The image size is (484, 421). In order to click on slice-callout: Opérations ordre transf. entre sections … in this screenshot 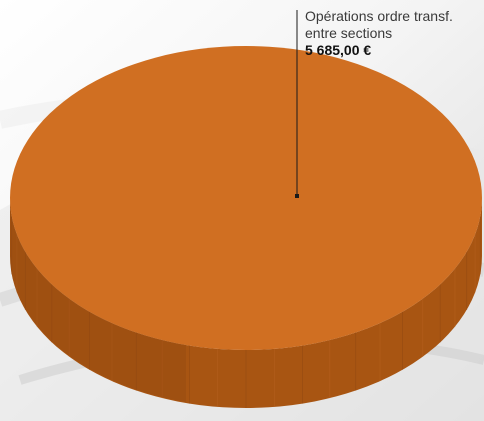, I will do `click(394, 33)`.